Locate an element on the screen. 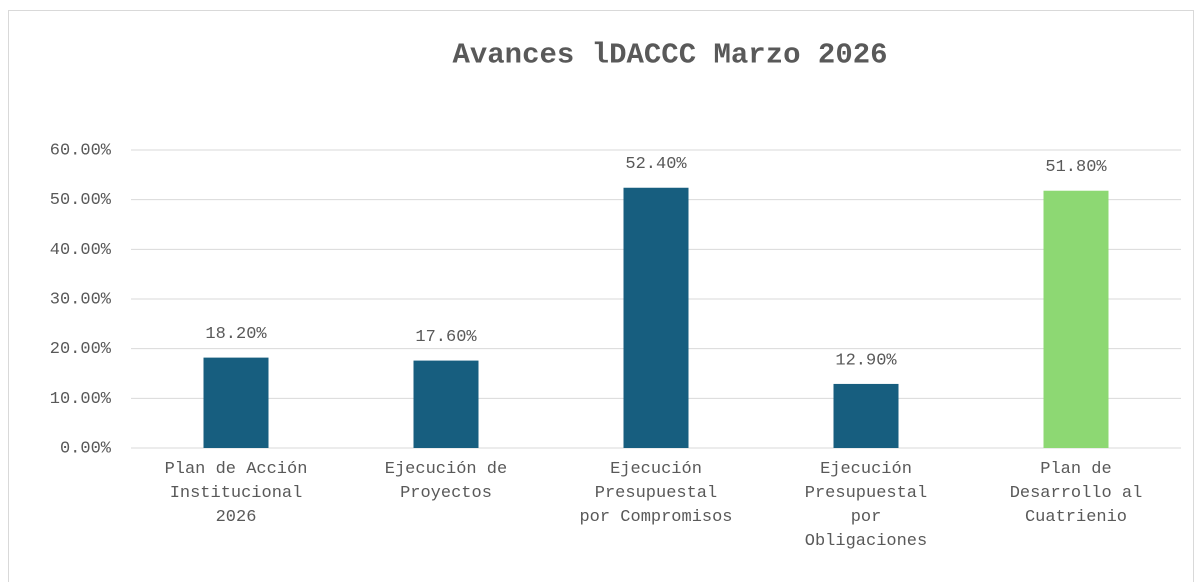  data-label: 51.80% is located at coordinates (1076, 167).